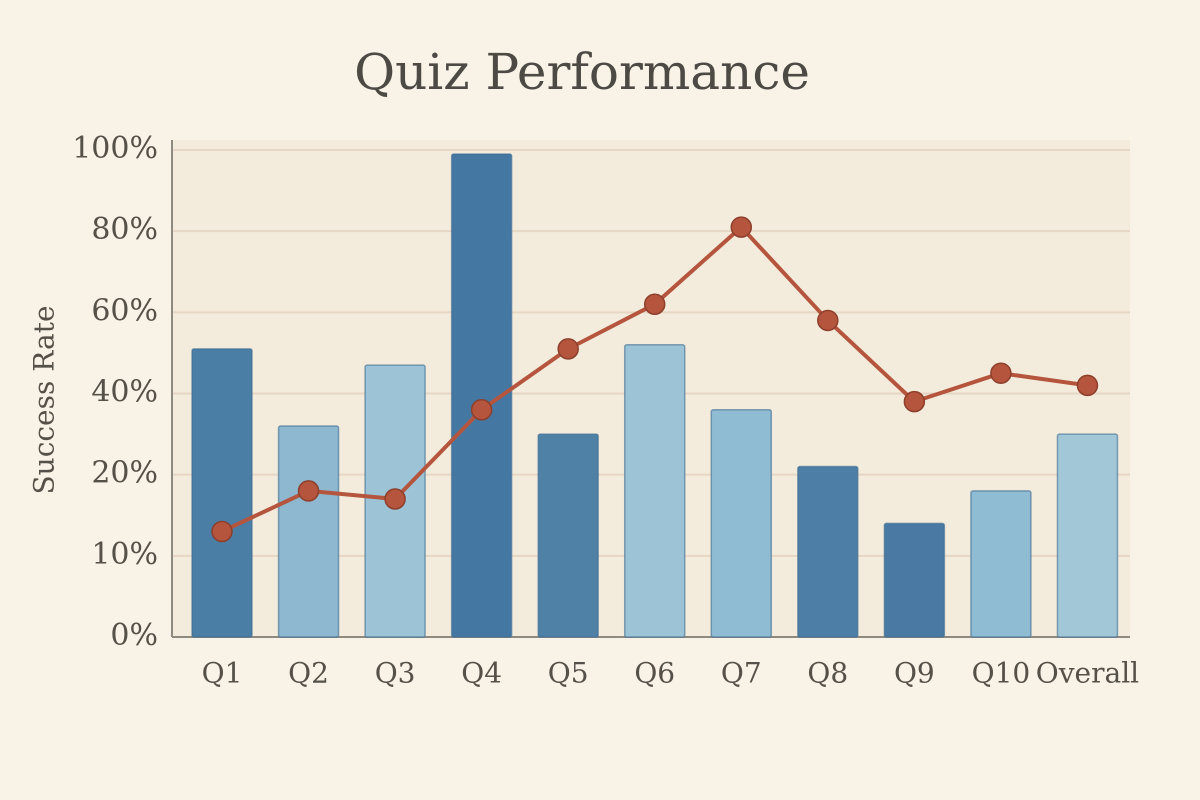 Image resolution: width=1200 pixels, height=800 pixels. What do you see at coordinates (654, 673) in the screenshot?
I see `x-tick-label: Q6` at bounding box center [654, 673].